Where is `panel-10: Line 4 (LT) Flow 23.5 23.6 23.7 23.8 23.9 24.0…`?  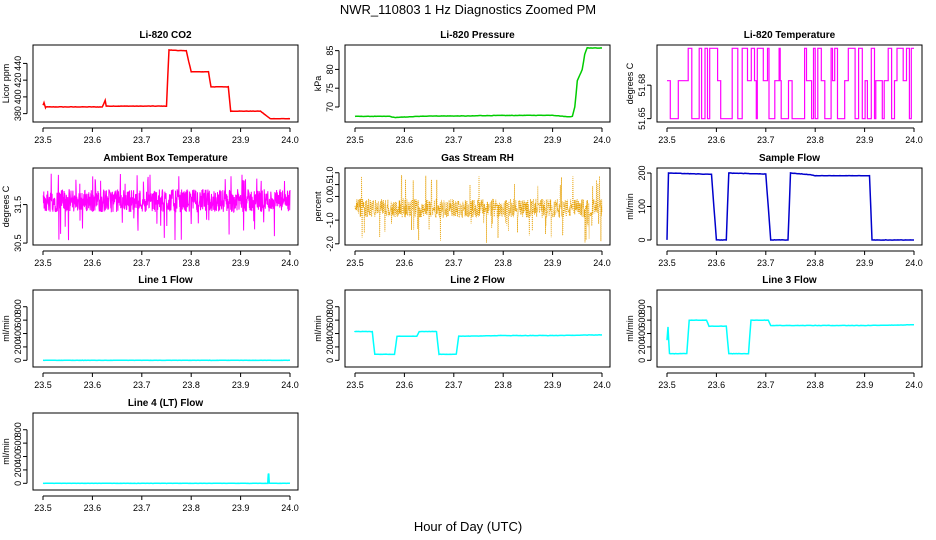 panel-10: Line 4 (LT) Flow 23.5 23.6 23.7 23.8 23.9 24.0… is located at coordinates (150, 455).